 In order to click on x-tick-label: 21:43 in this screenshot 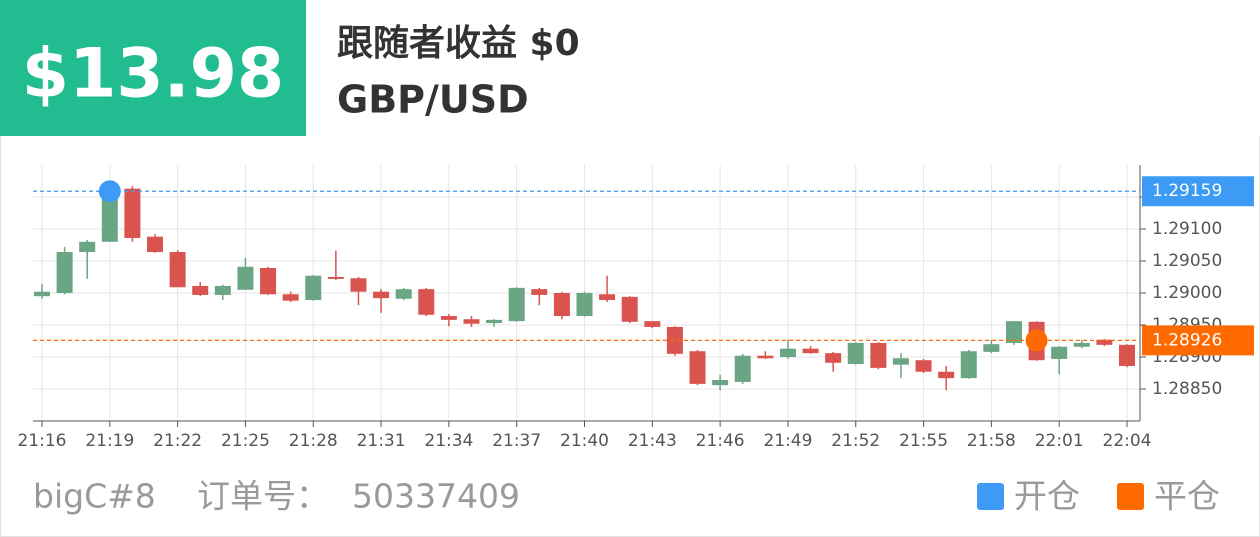, I will do `click(652, 441)`.